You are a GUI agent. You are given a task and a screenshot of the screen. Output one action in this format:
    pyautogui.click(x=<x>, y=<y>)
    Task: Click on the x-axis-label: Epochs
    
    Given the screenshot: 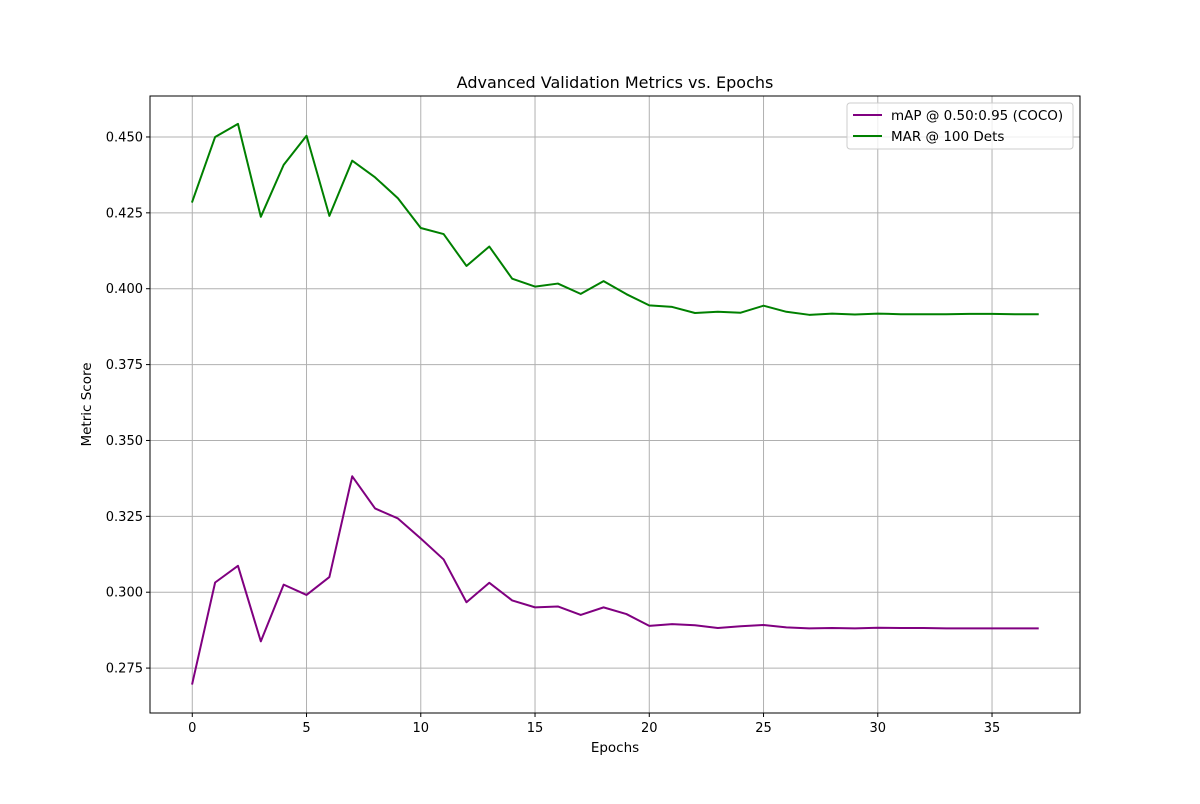 What is the action you would take?
    pyautogui.click(x=615, y=748)
    